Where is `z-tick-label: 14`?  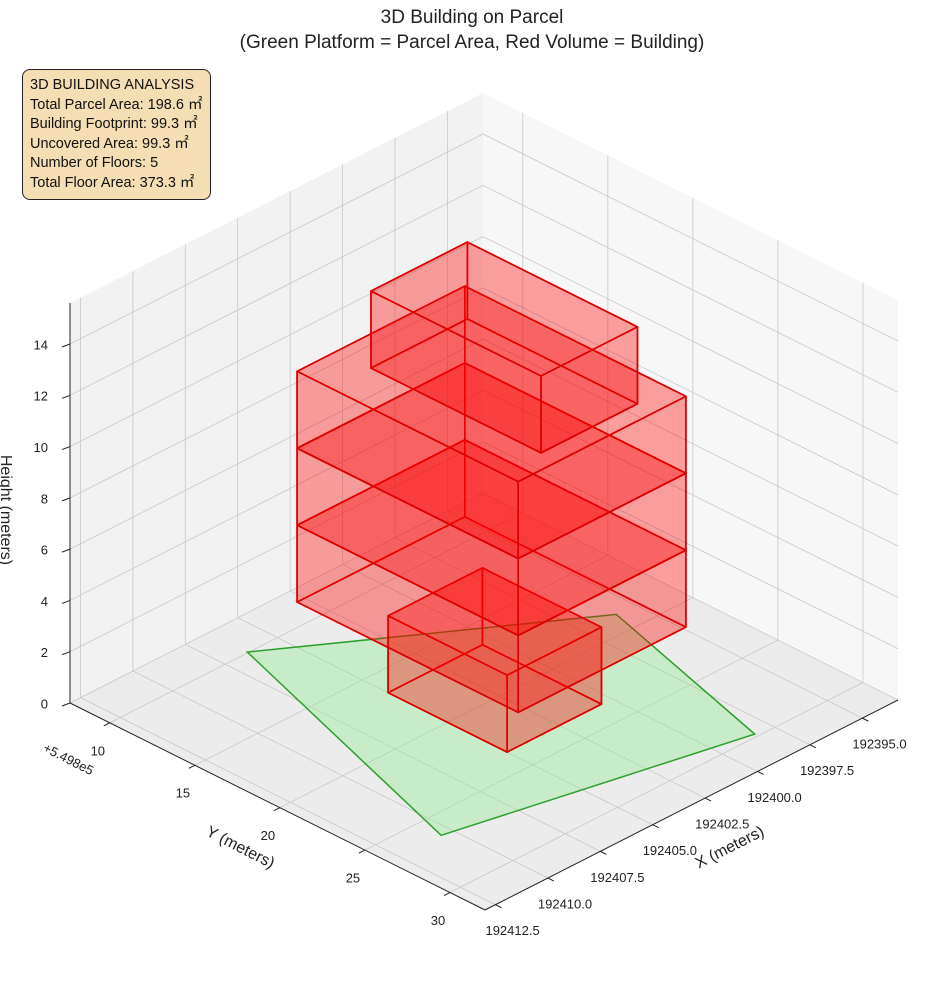
z-tick-label: 14 is located at coordinates (41, 344).